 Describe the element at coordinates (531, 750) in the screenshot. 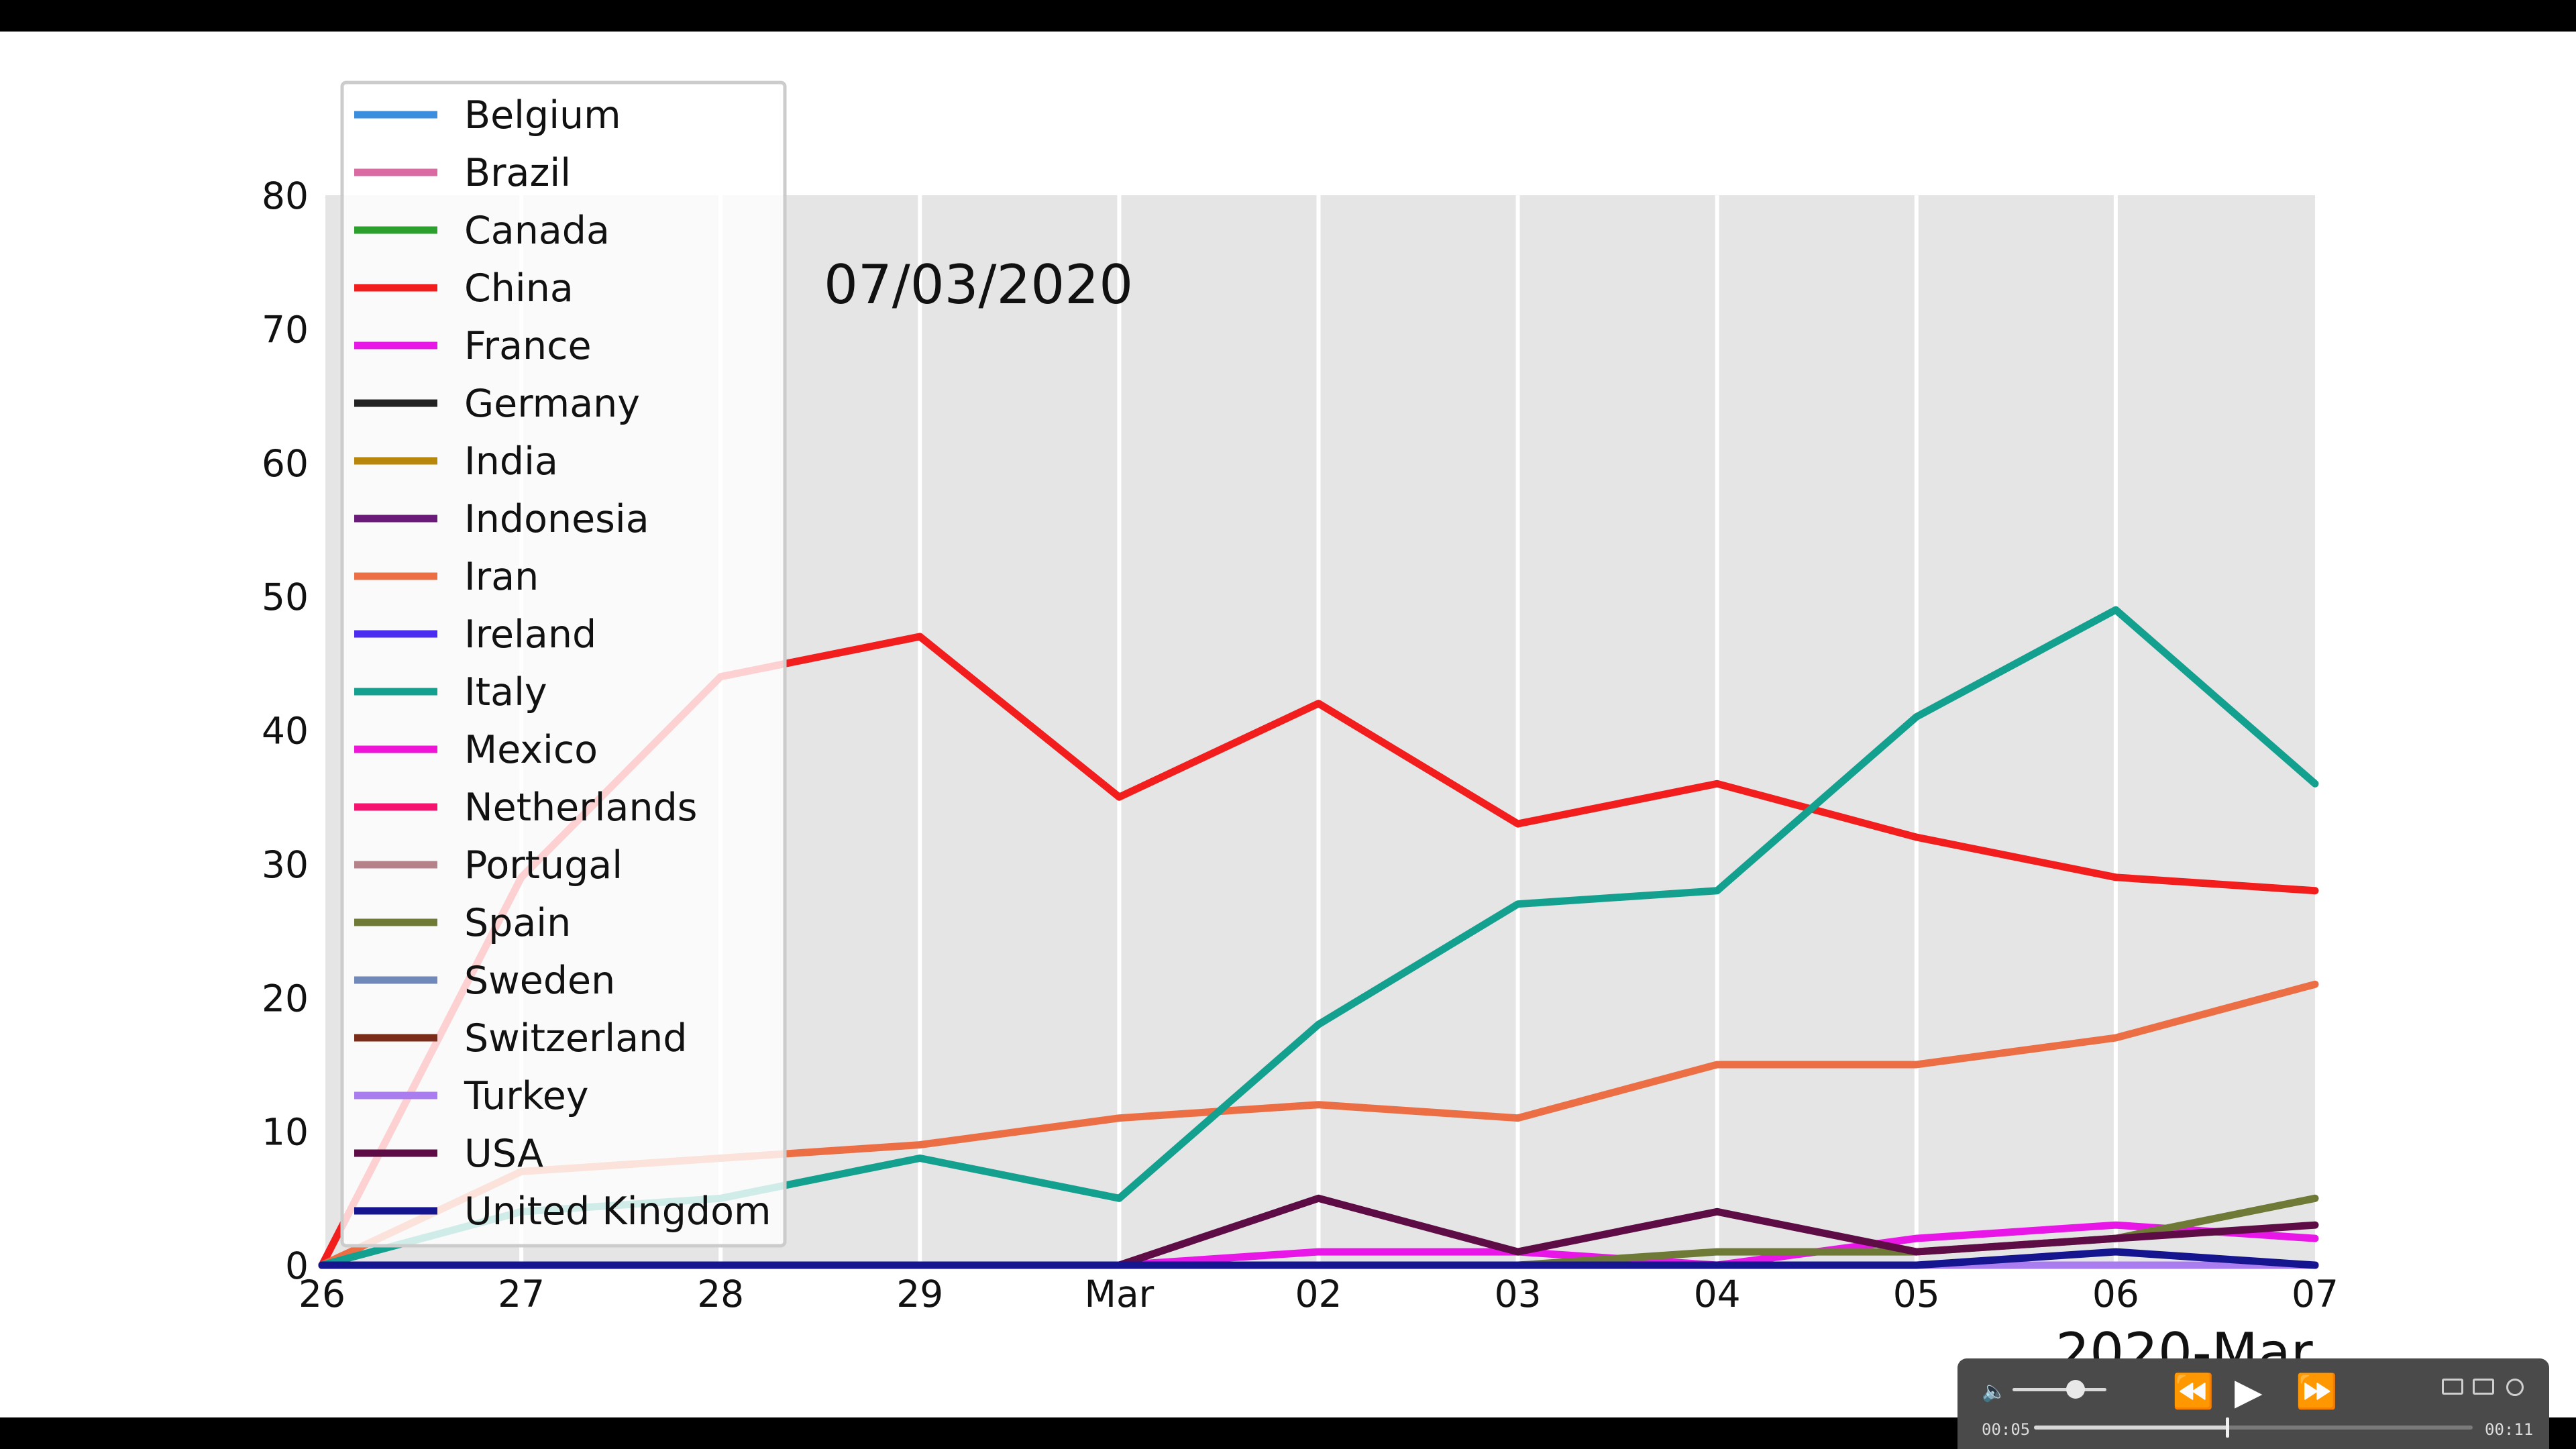

I see `legend-label: Mexico` at that location.